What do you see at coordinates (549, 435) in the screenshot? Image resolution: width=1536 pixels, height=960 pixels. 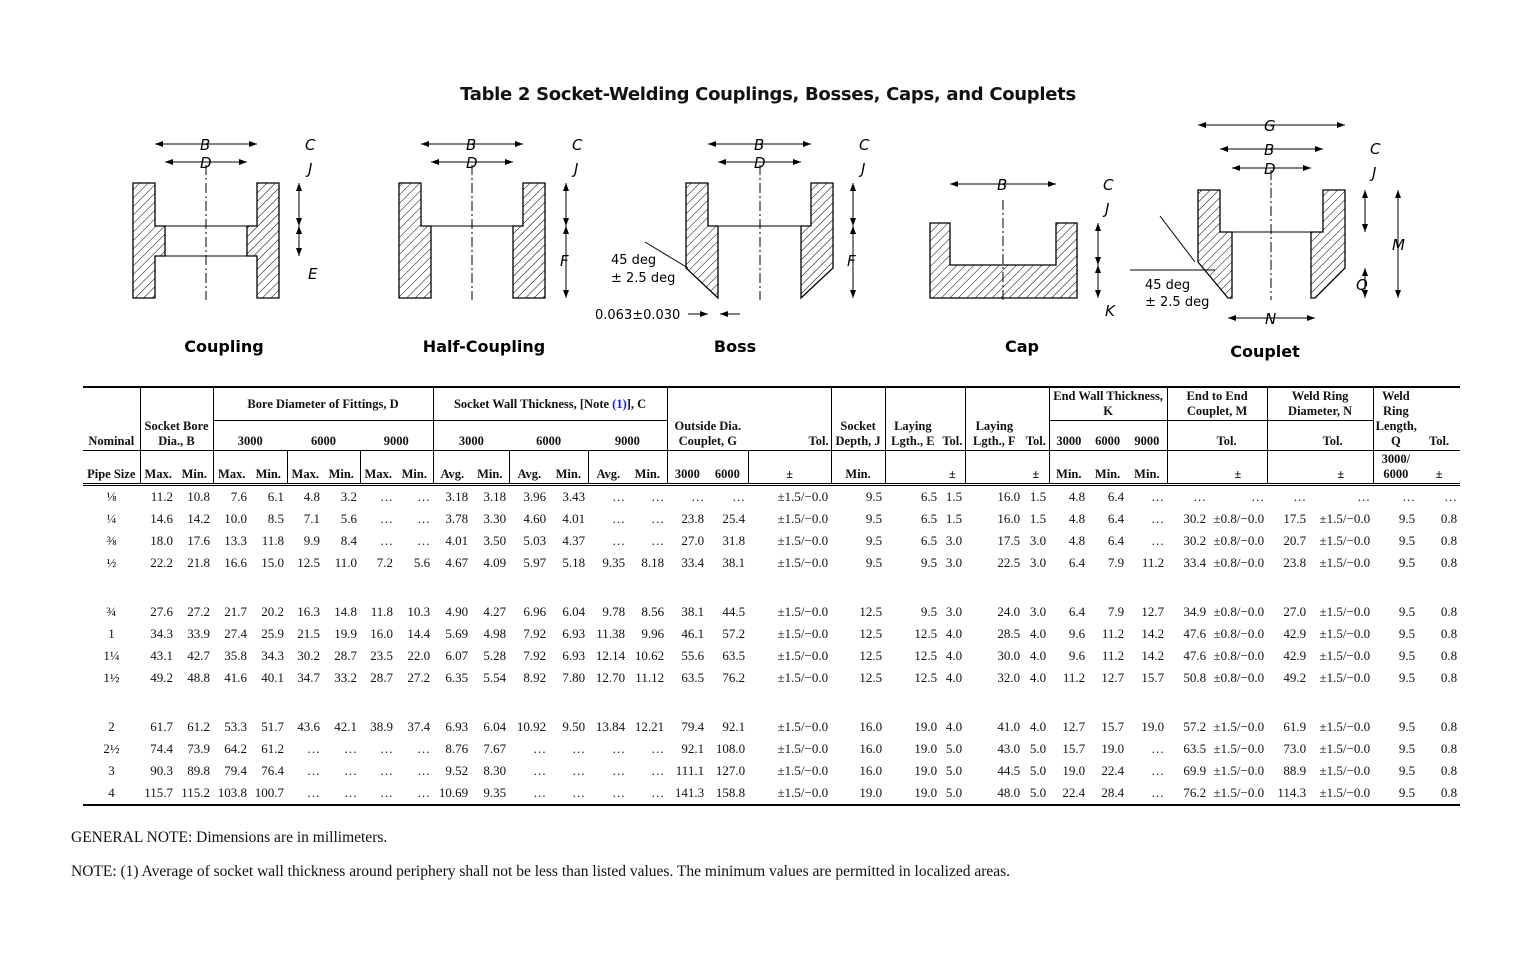 I see `header-class: 6000` at bounding box center [549, 435].